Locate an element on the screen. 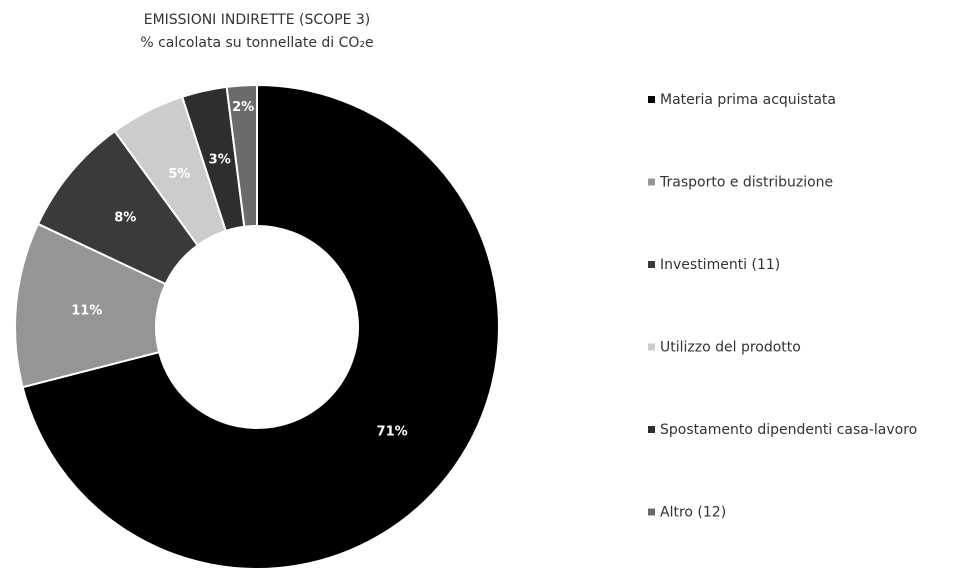 The image size is (968, 573). value-label: 3% is located at coordinates (220, 160).